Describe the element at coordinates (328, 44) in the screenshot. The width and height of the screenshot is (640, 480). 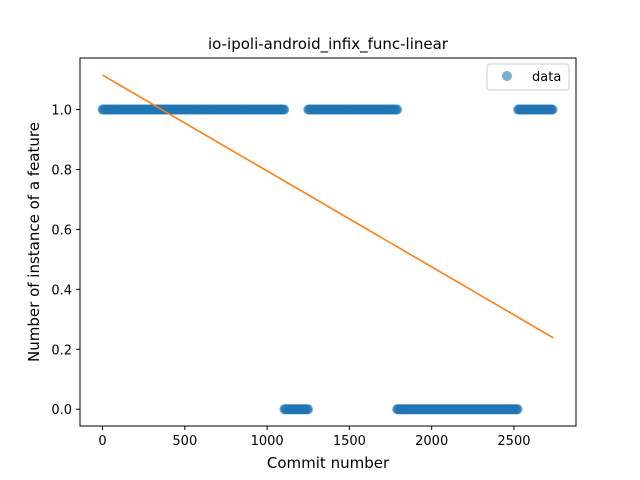
I see `chart-title: io-ipoli-android_infix_func-linear` at that location.